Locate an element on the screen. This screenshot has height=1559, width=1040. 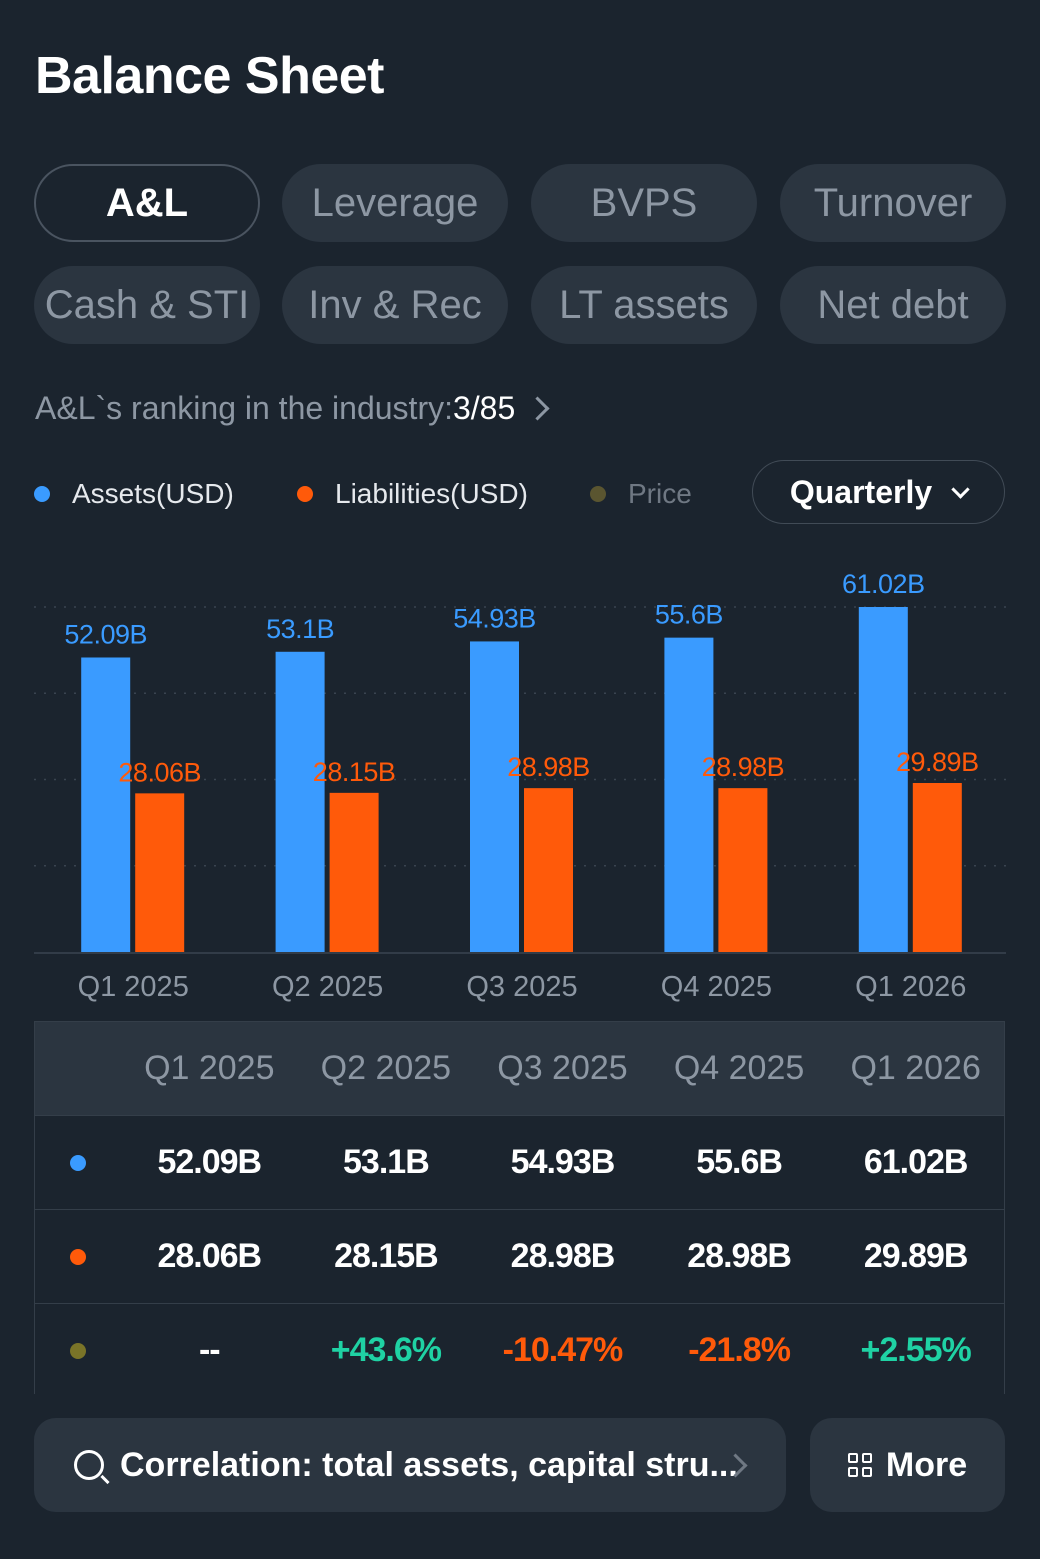
legend-label-price: Price is located at coordinates (660, 493).